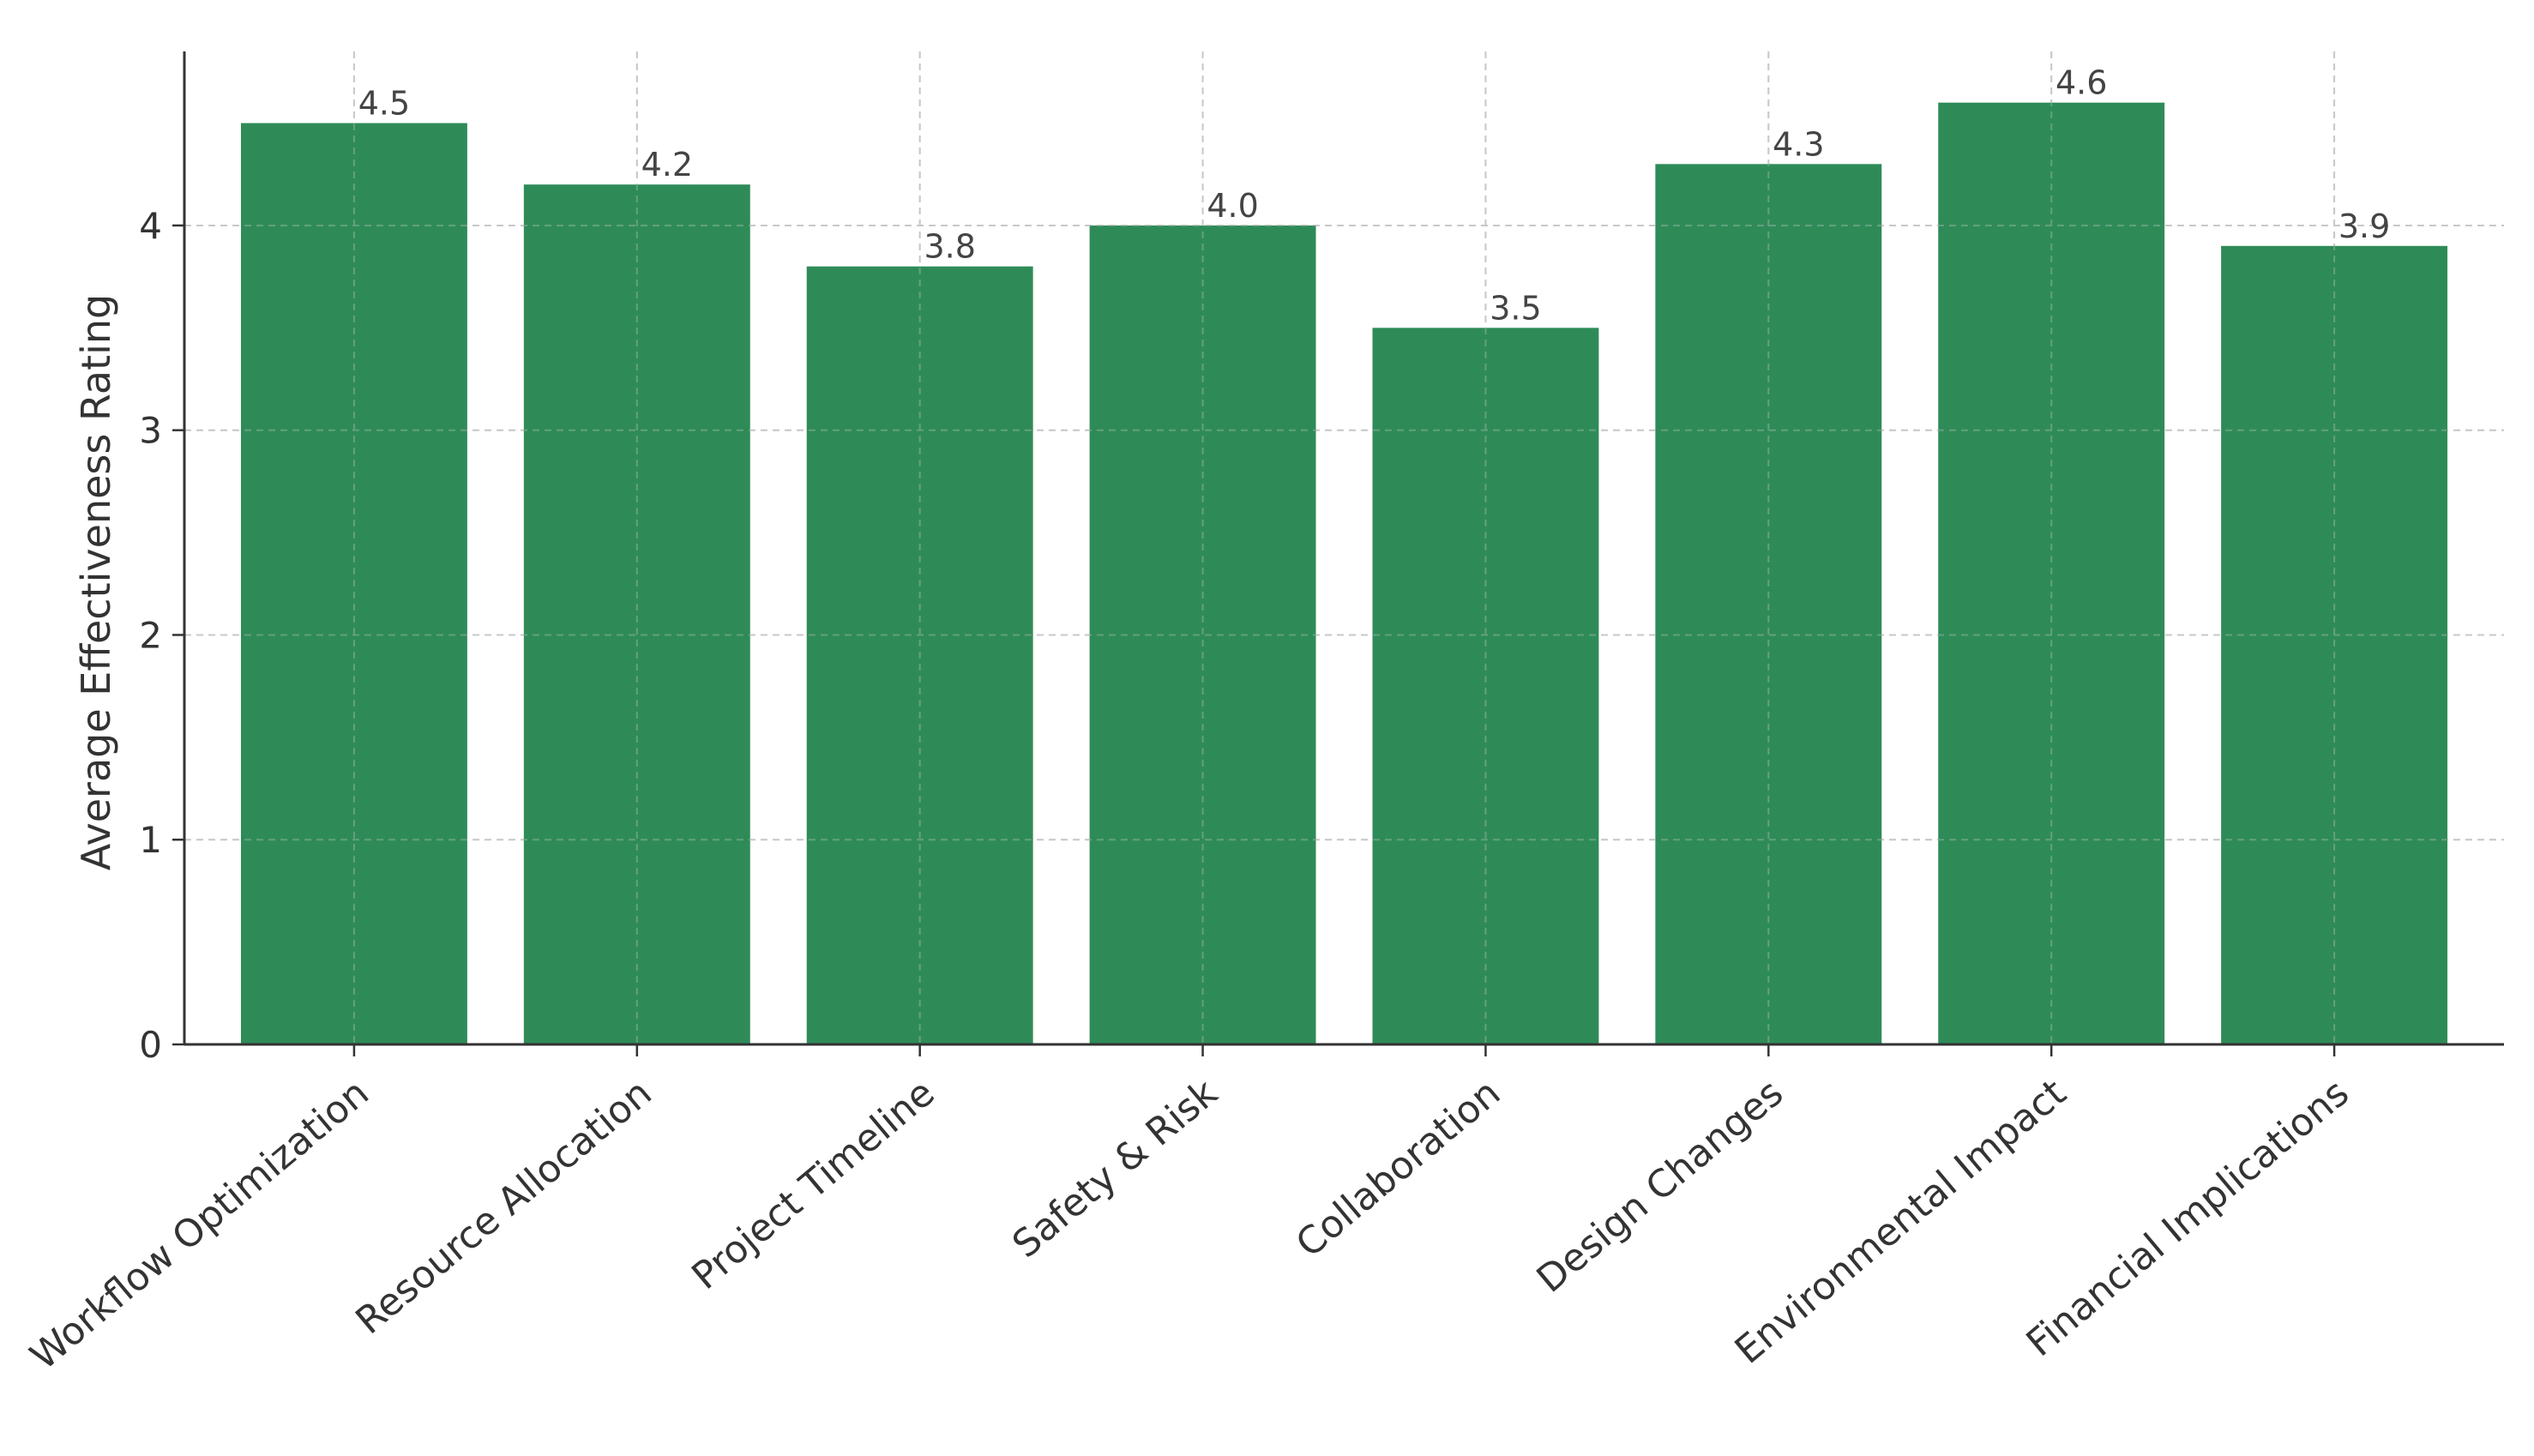 The height and width of the screenshot is (1456, 2534). I want to click on y-tick-label-3: 3, so click(150, 431).